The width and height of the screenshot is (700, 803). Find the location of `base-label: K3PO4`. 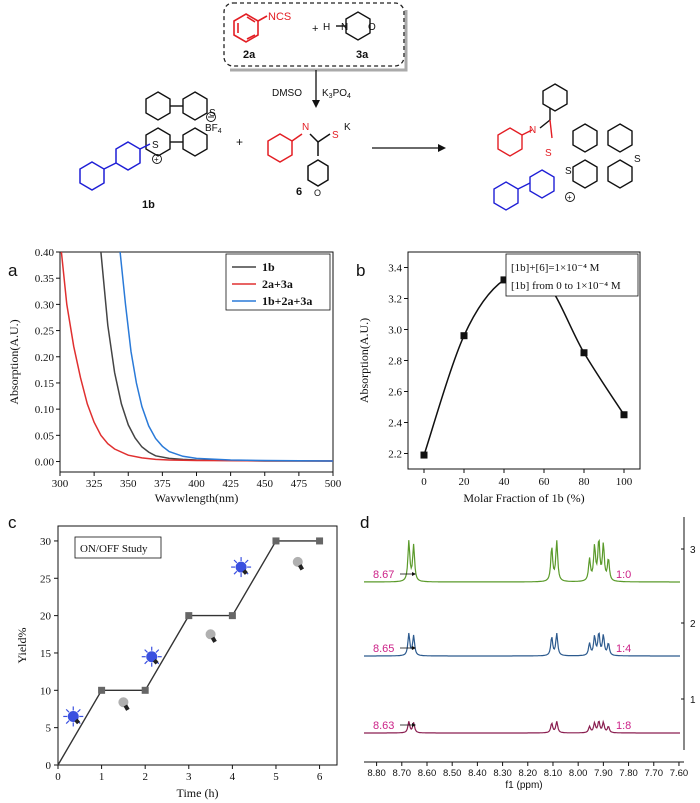

base-label: K3PO4 is located at coordinates (336, 94).